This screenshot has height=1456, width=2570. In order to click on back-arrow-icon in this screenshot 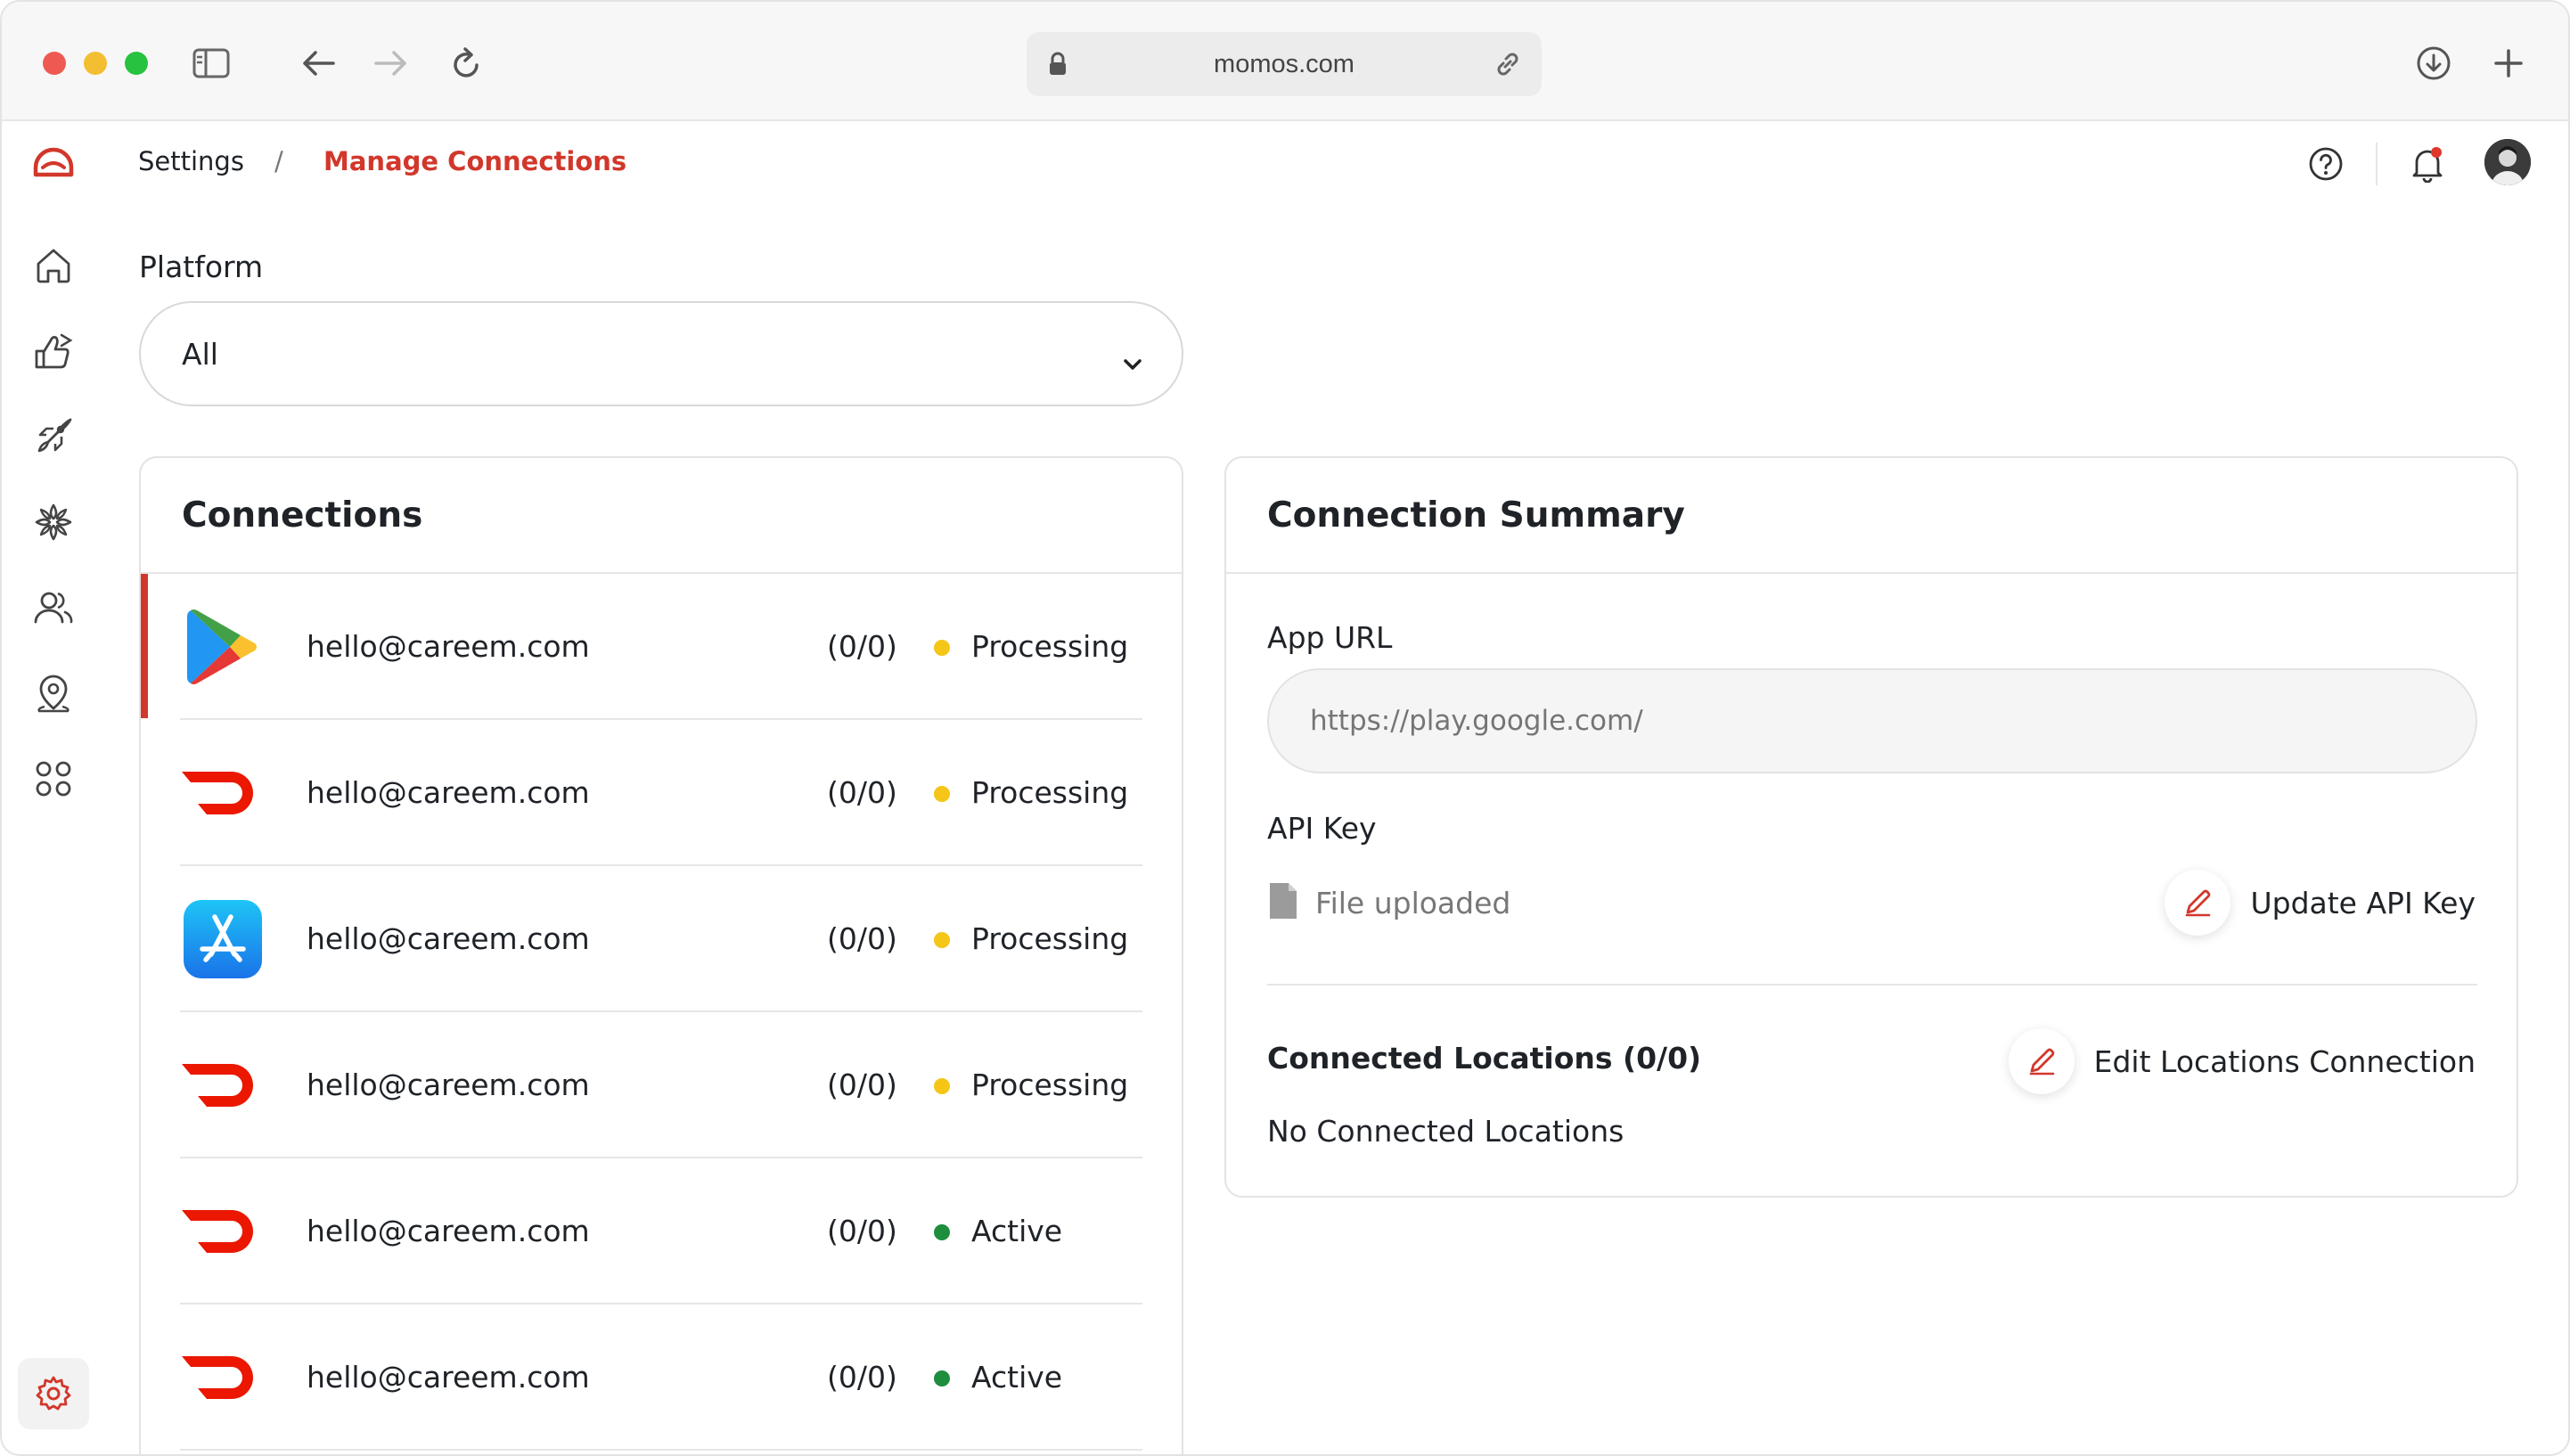, I will do `click(319, 63)`.